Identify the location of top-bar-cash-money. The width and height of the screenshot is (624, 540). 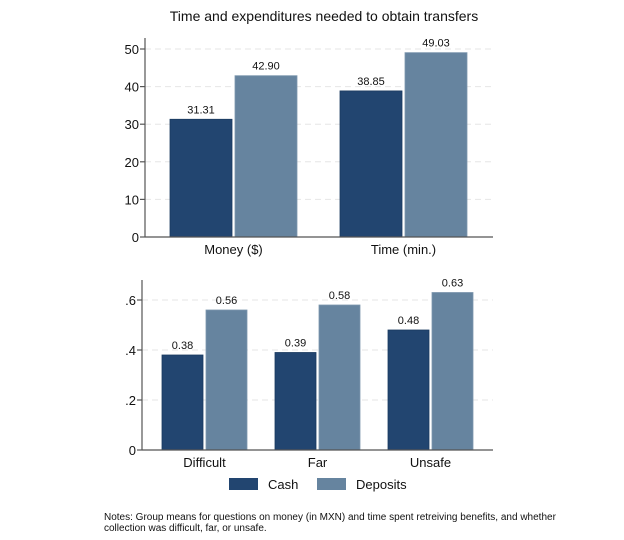
(201, 178).